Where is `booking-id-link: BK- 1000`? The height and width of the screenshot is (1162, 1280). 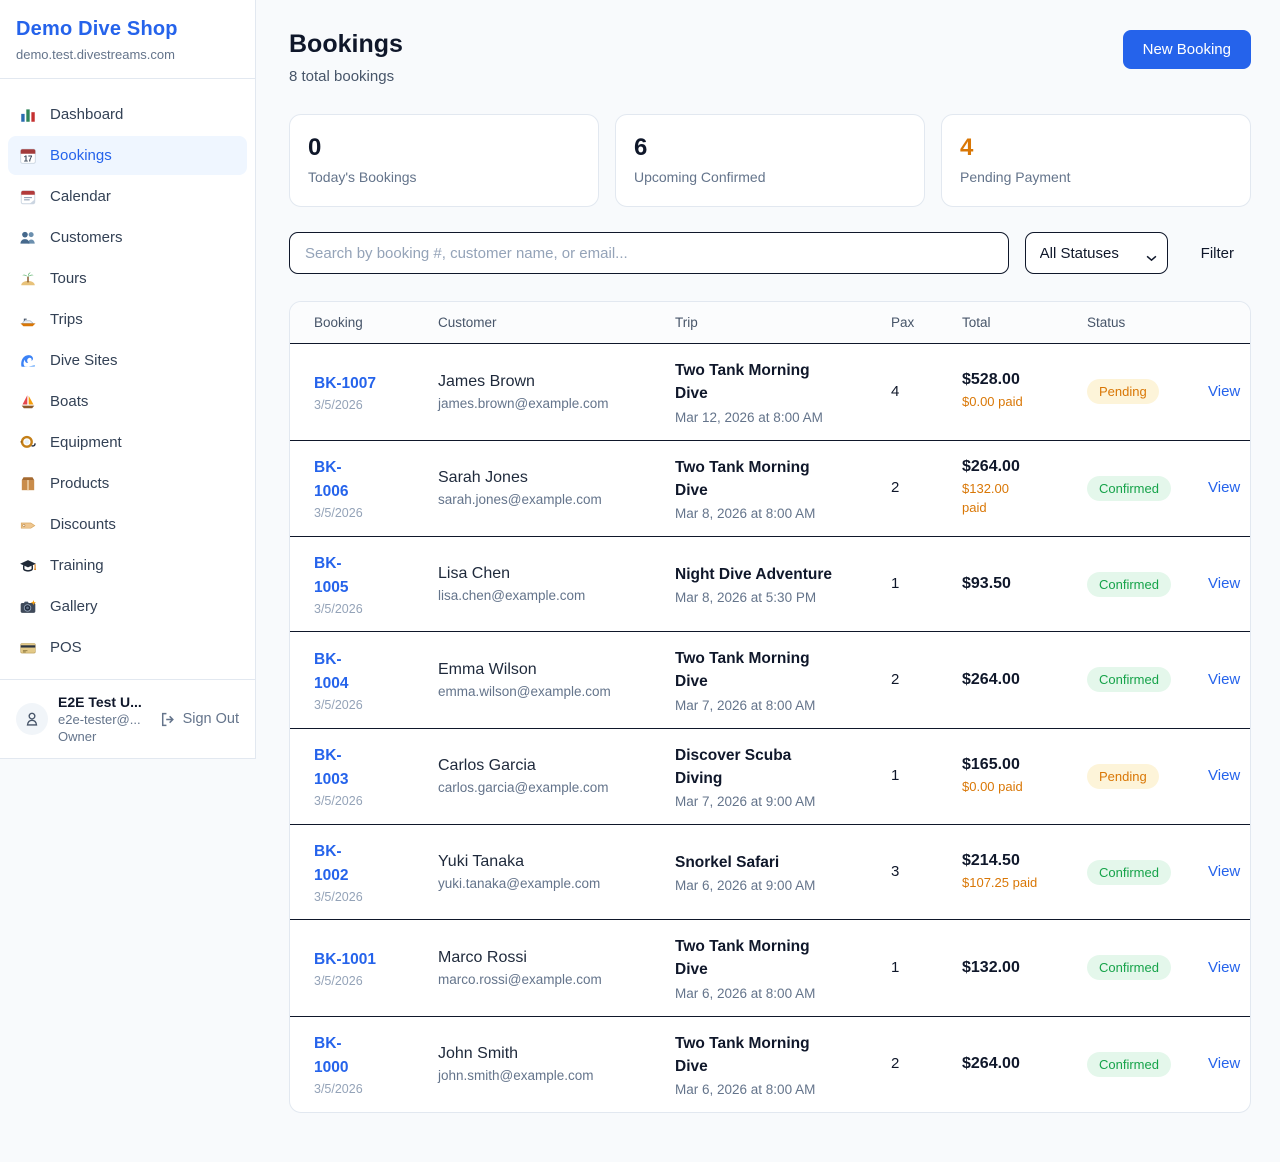
booking-id-link: BK- 1000 is located at coordinates (331, 1056).